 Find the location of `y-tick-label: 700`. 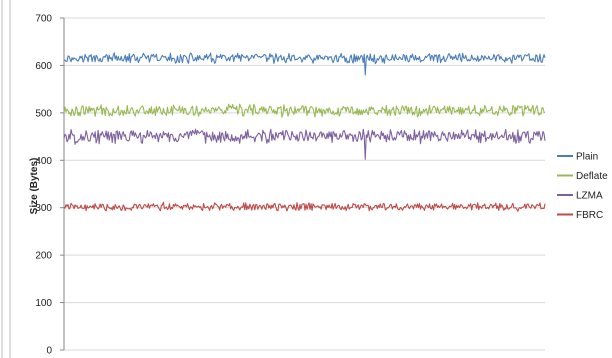

y-tick-label: 700 is located at coordinates (43, 19).